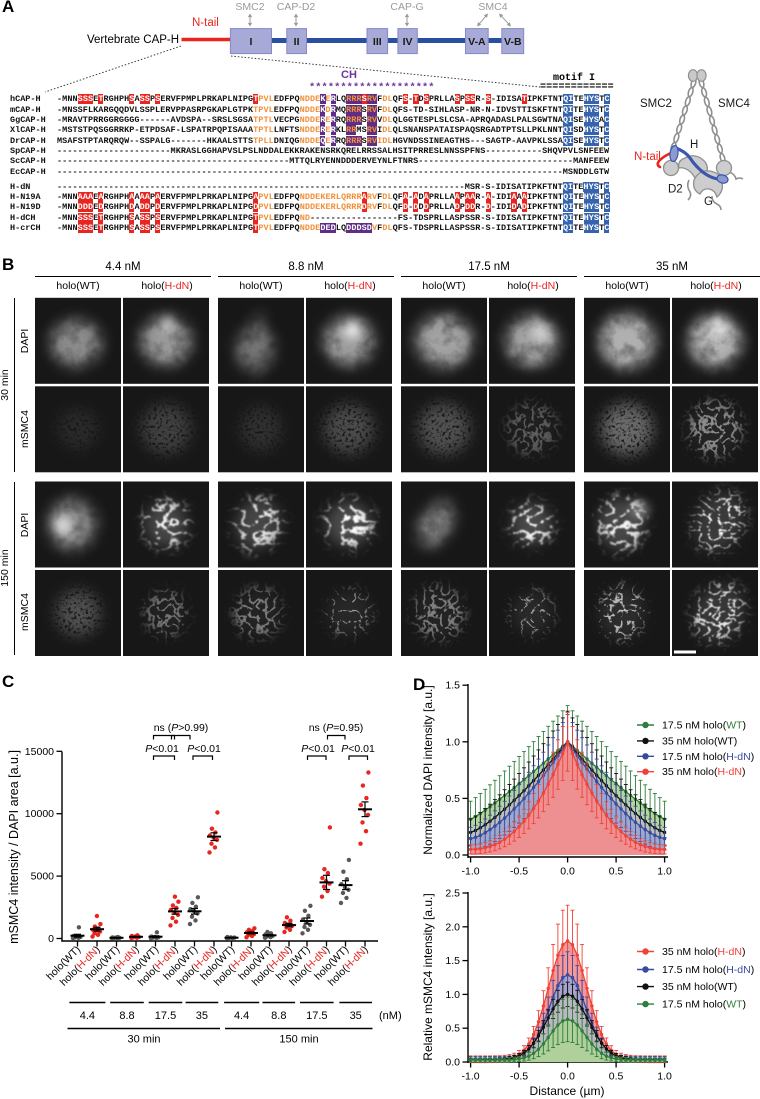  What do you see at coordinates (51, 939) in the screenshot?
I see `svg-text: 0` at bounding box center [51, 939].